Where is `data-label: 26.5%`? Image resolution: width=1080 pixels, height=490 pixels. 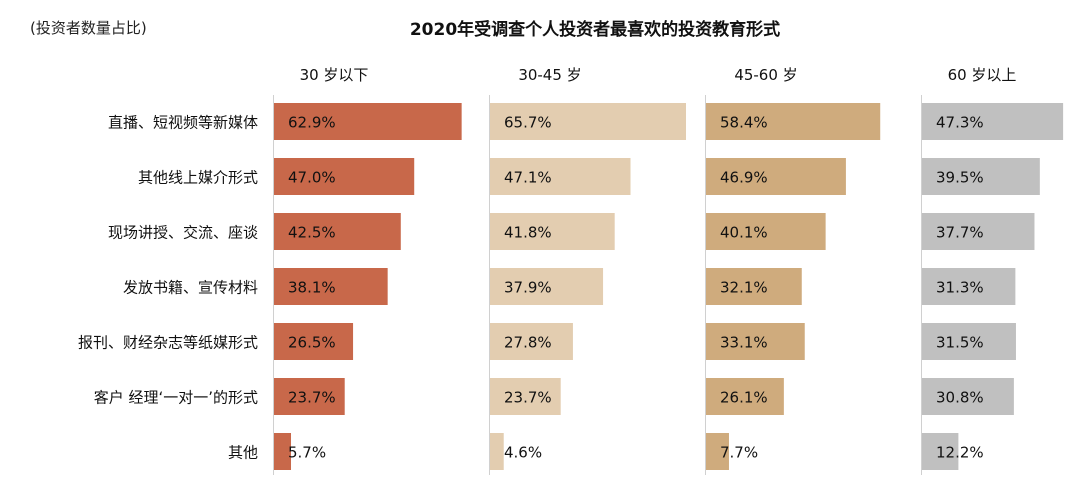 data-label: 26.5% is located at coordinates (312, 343).